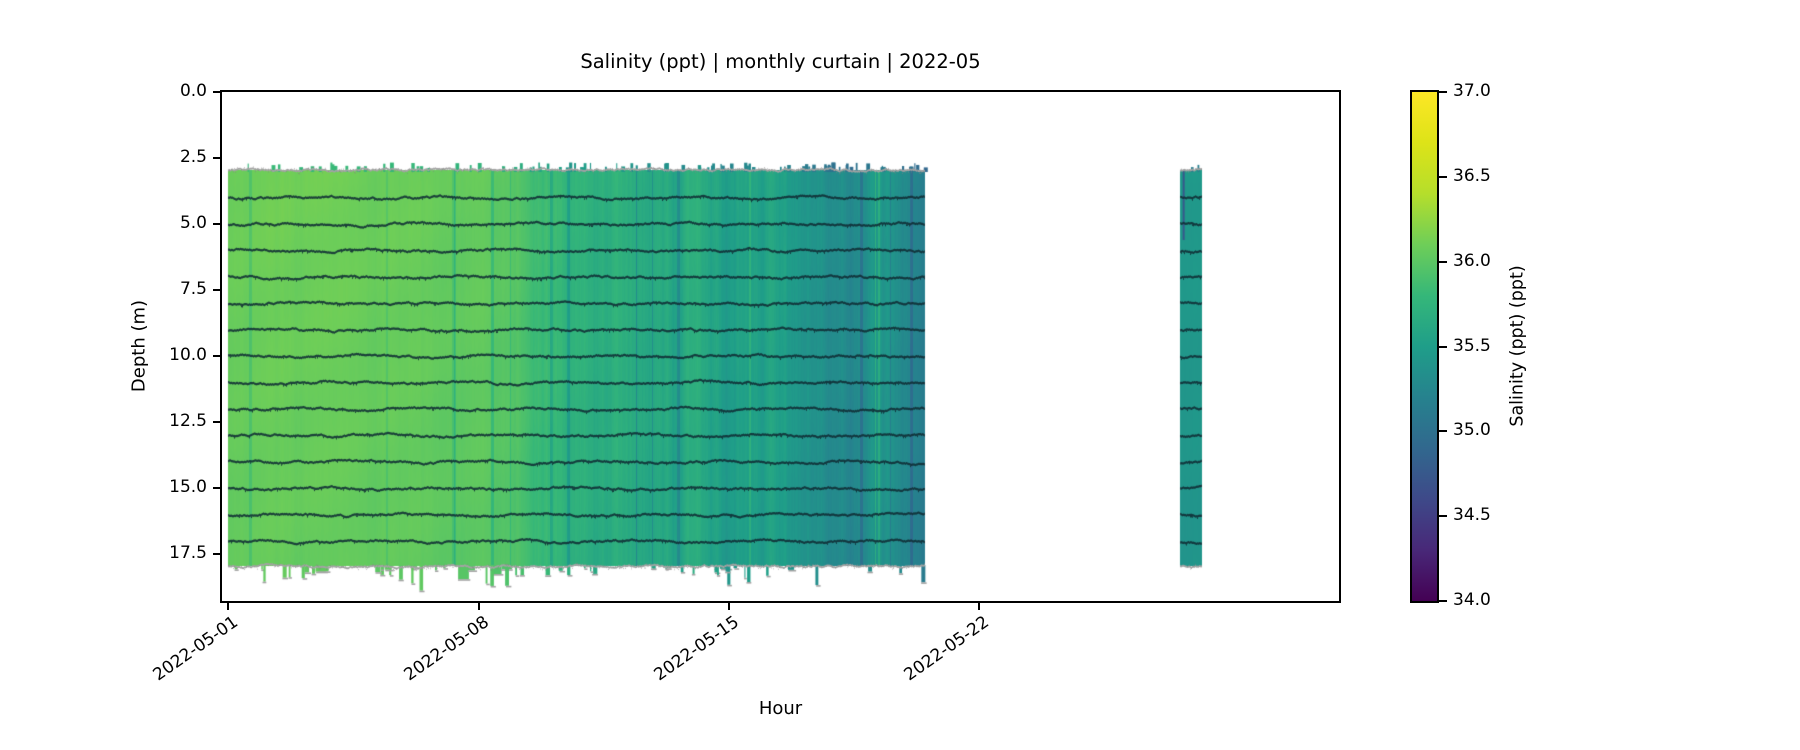  I want to click on x-tick-label: 2022-05-15, so click(696, 649).